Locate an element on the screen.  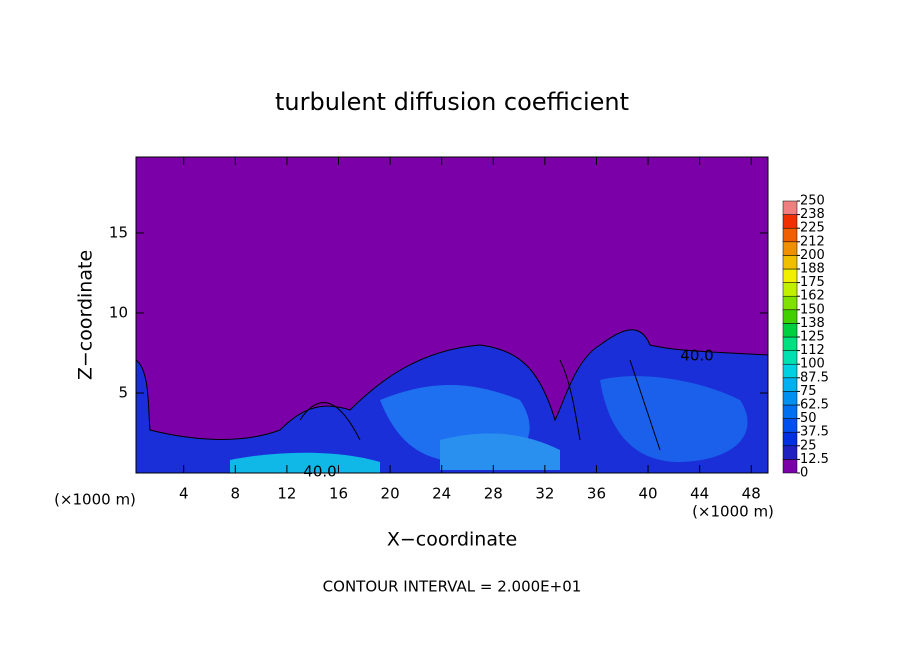
colorbar-label: 50 is located at coordinates (808, 418).